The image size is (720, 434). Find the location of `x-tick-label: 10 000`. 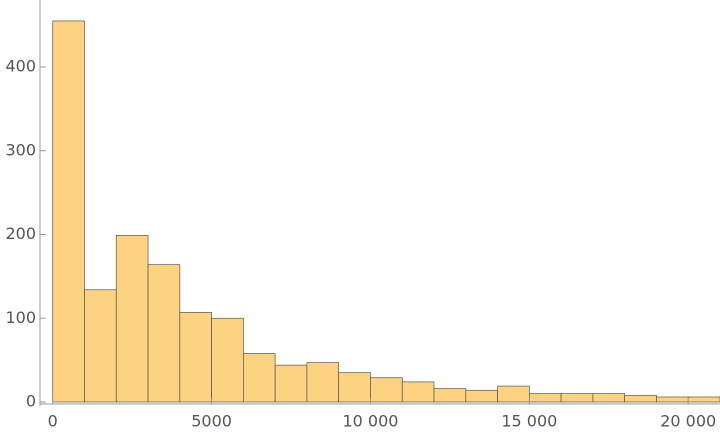

x-tick-label: 10 000 is located at coordinates (370, 421).